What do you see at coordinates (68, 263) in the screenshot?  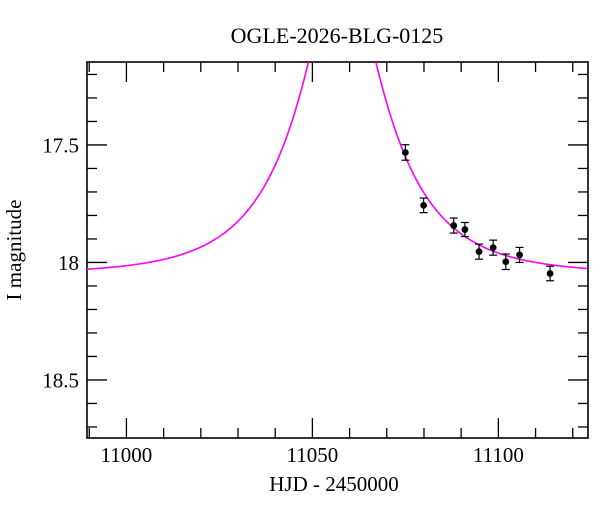 I see `y-tick-label: 18` at bounding box center [68, 263].